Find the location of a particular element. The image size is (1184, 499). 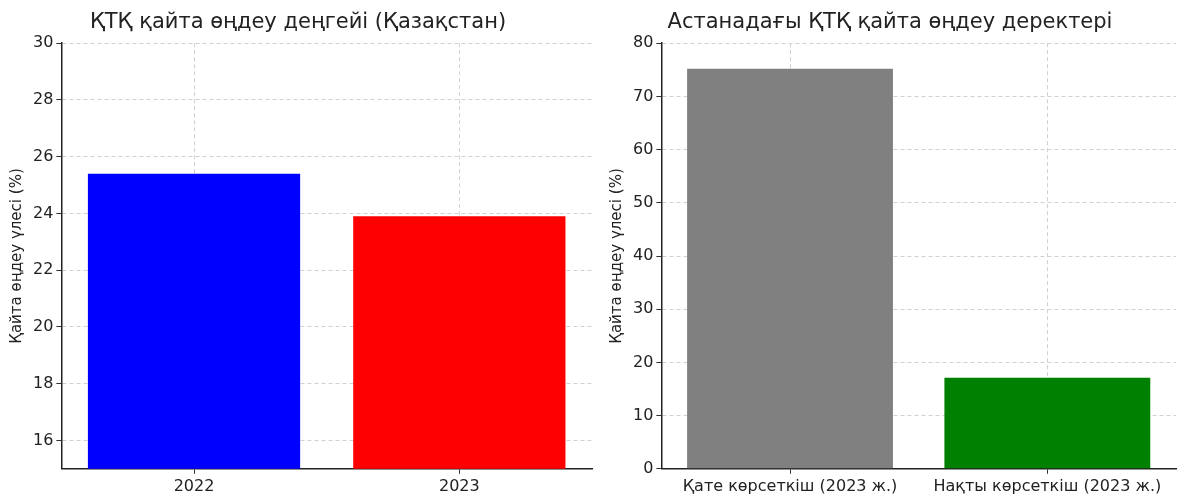

y-tick-label: 10 is located at coordinates (643, 414).